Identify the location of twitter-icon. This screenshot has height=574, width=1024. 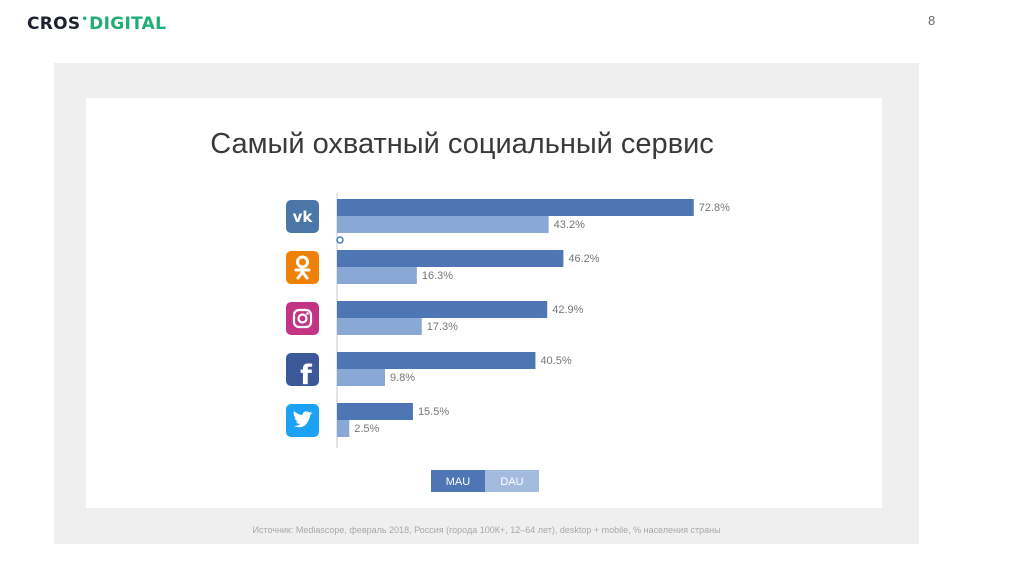
(302, 420).